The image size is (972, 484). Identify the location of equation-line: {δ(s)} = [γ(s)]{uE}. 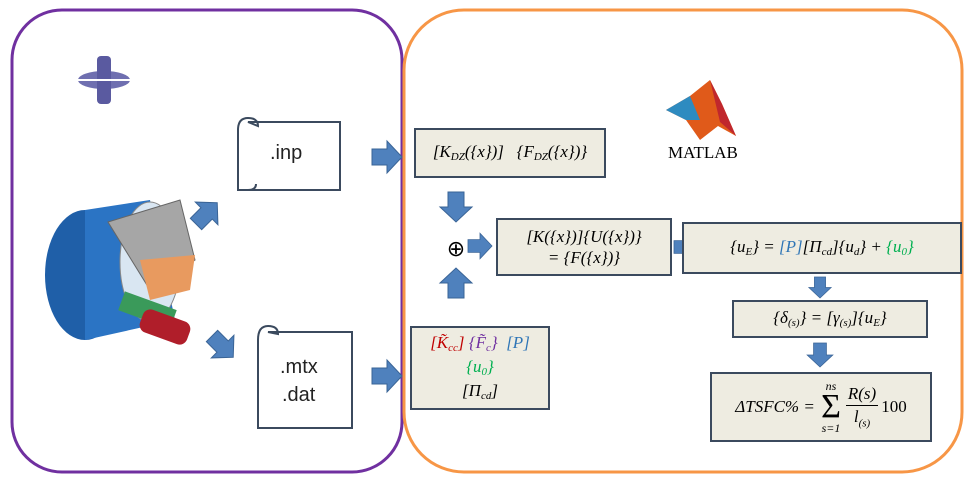
(829, 319).